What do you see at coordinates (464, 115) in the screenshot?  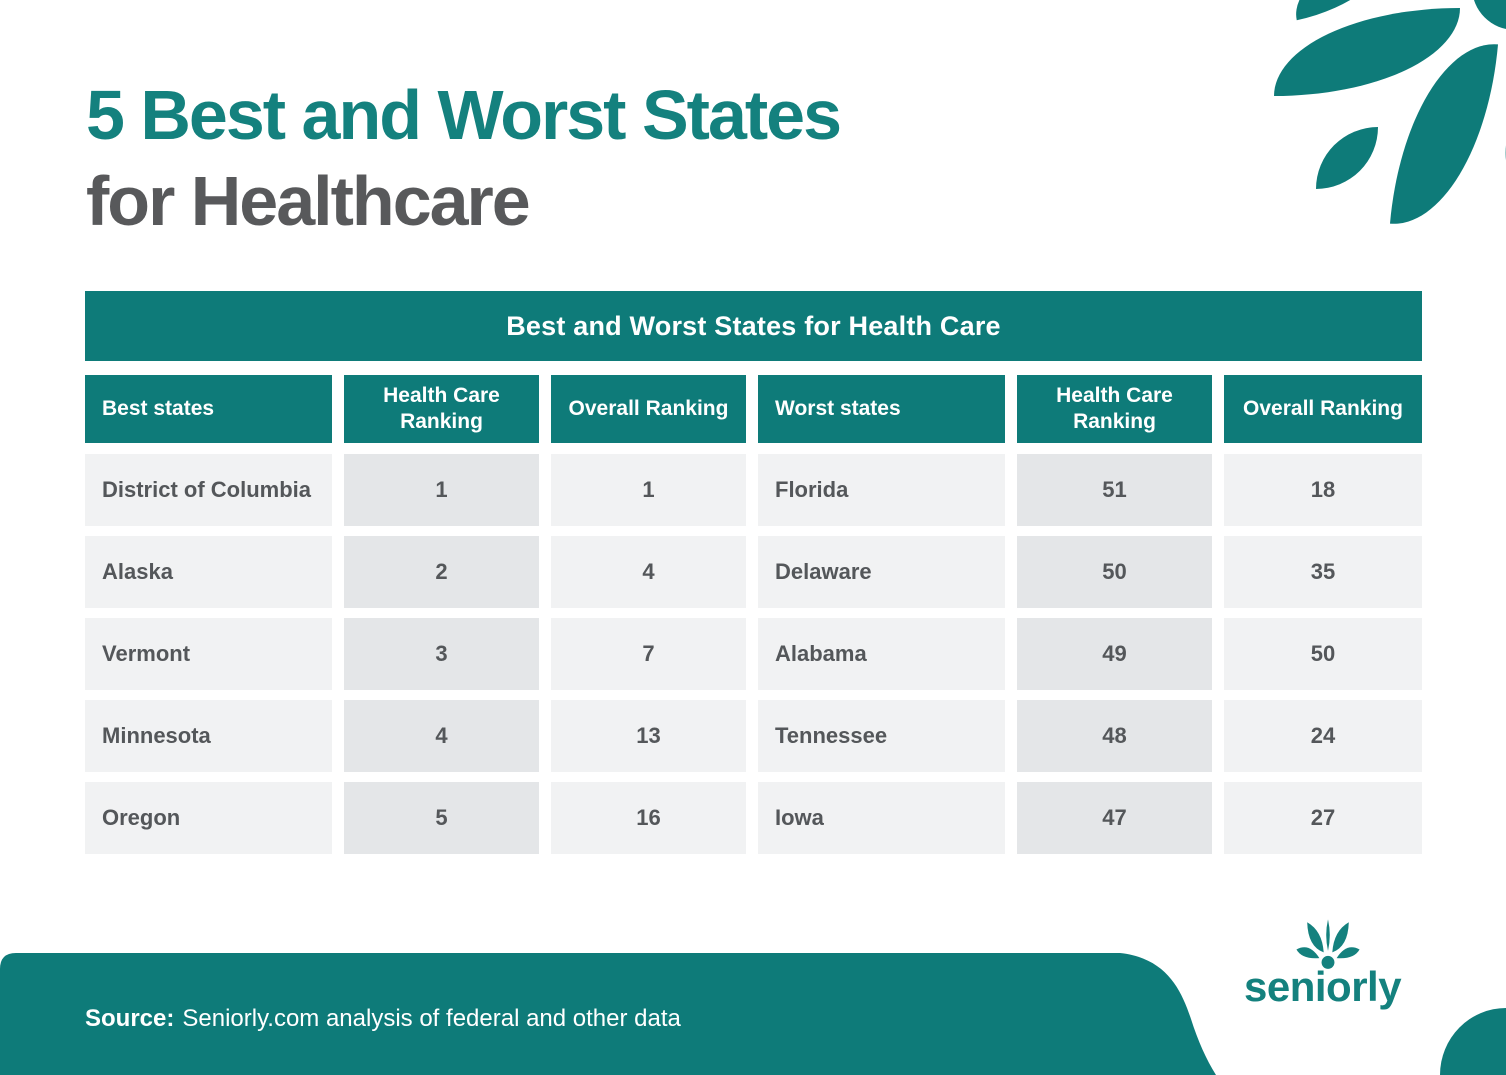 I see `page-title-line1: 5 Best and Worst States` at bounding box center [464, 115].